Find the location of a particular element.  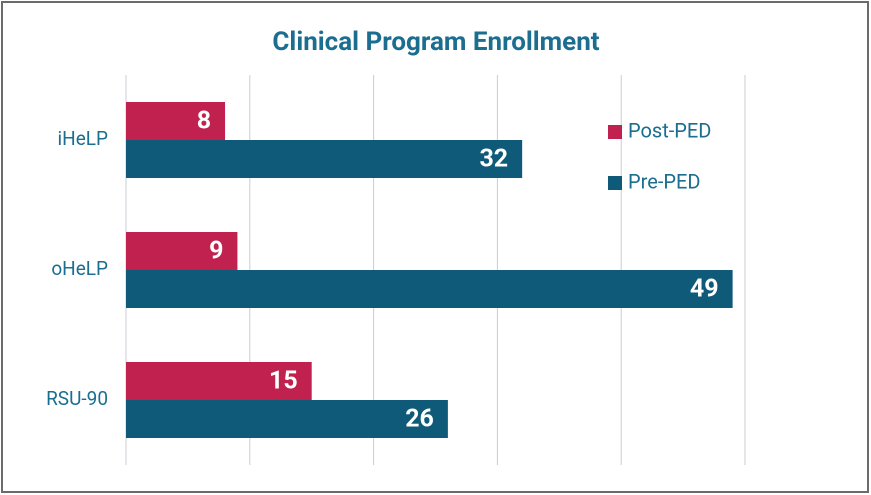

data-label: 49 is located at coordinates (704, 289).